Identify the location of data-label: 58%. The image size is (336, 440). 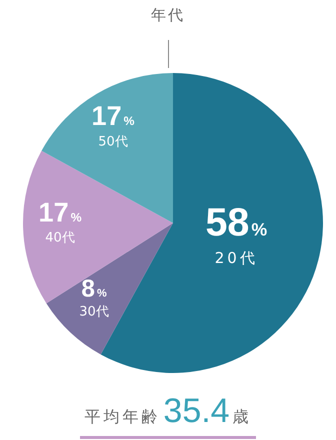
(236, 222).